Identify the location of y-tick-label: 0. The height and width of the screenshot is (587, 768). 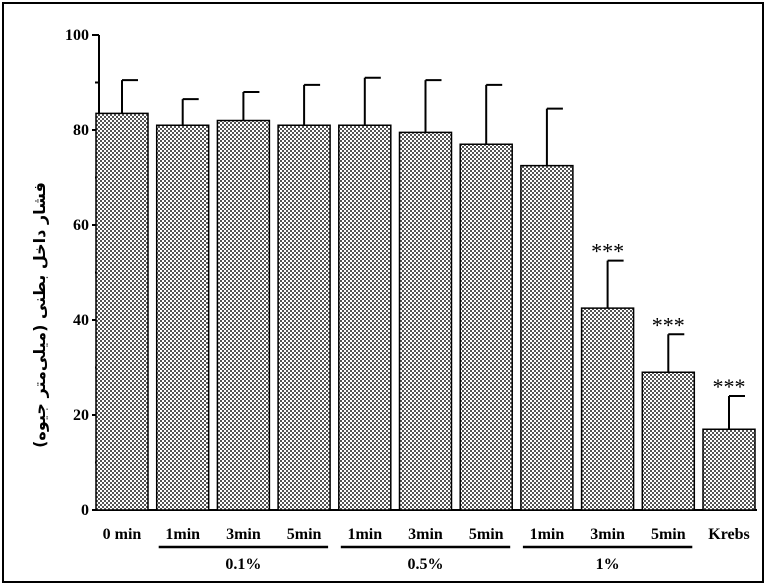
(85, 510).